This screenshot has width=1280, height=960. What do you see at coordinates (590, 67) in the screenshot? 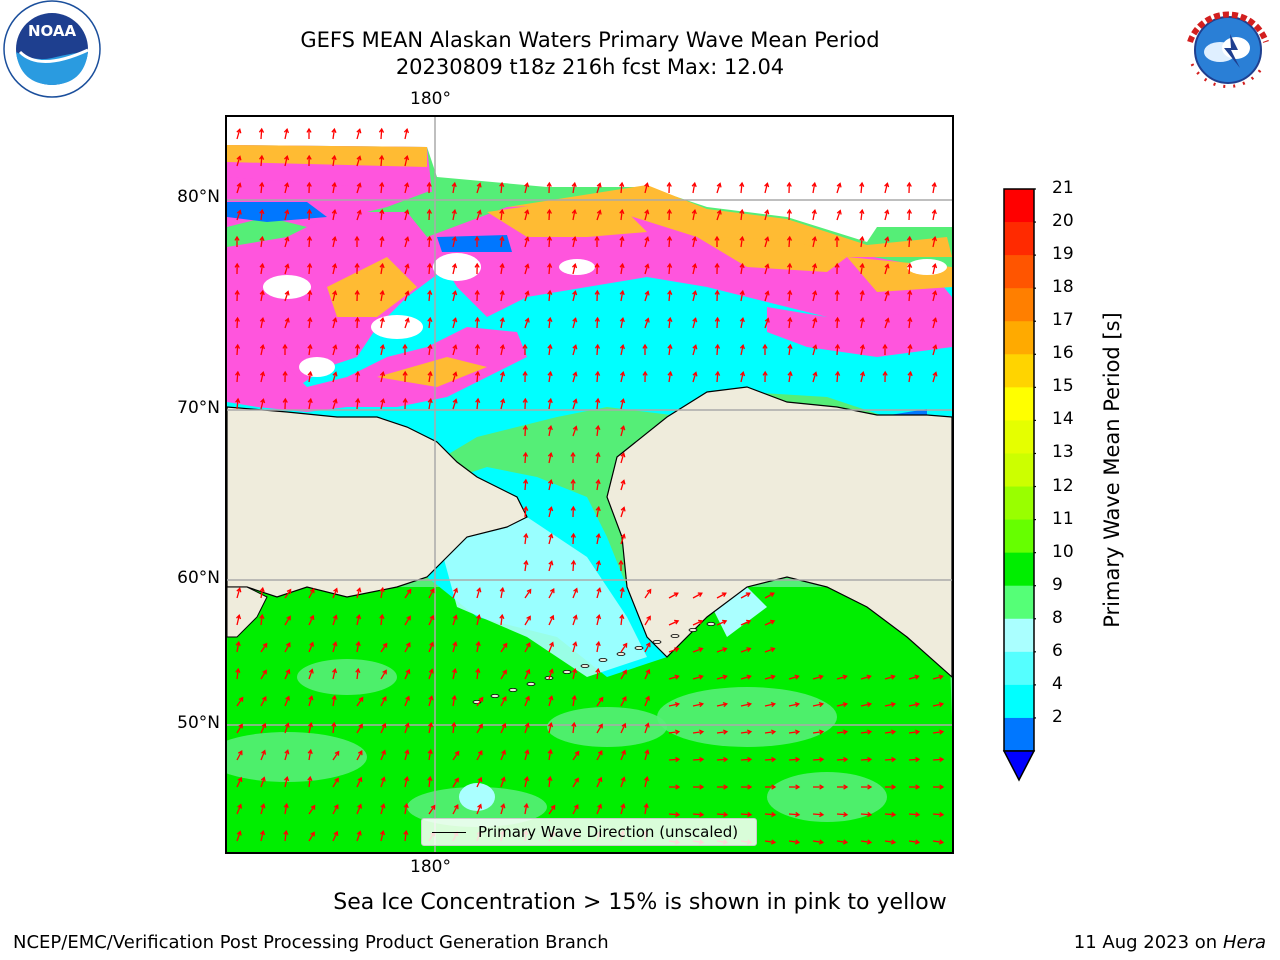
I see `chart-subtitle: 20230809 t18z 216h fcst Max: 12.04` at bounding box center [590, 67].